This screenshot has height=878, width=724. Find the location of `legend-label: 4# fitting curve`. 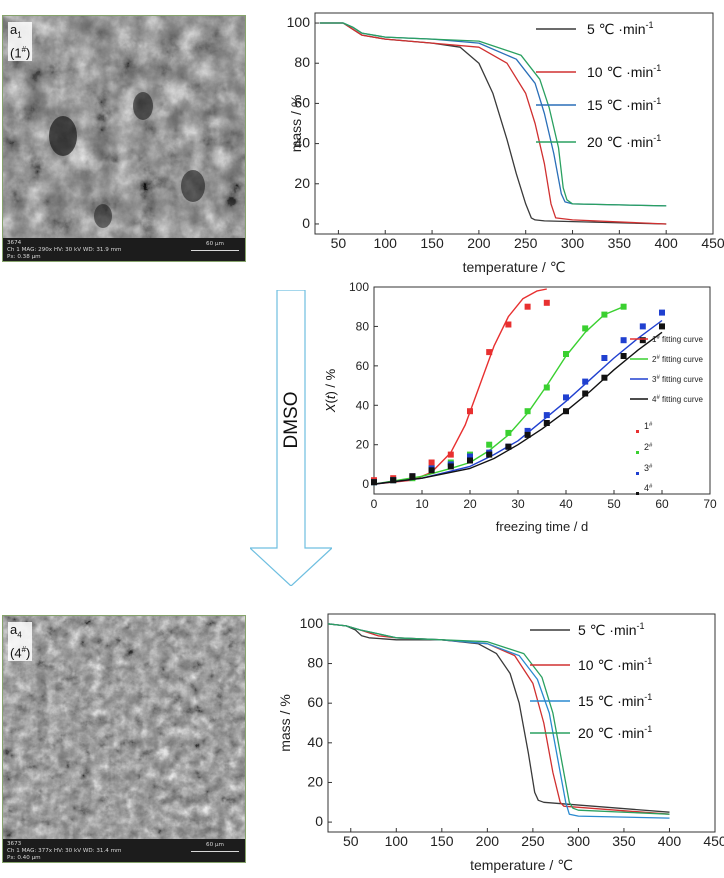

legend-label: 4# fitting curve is located at coordinates (677, 399).